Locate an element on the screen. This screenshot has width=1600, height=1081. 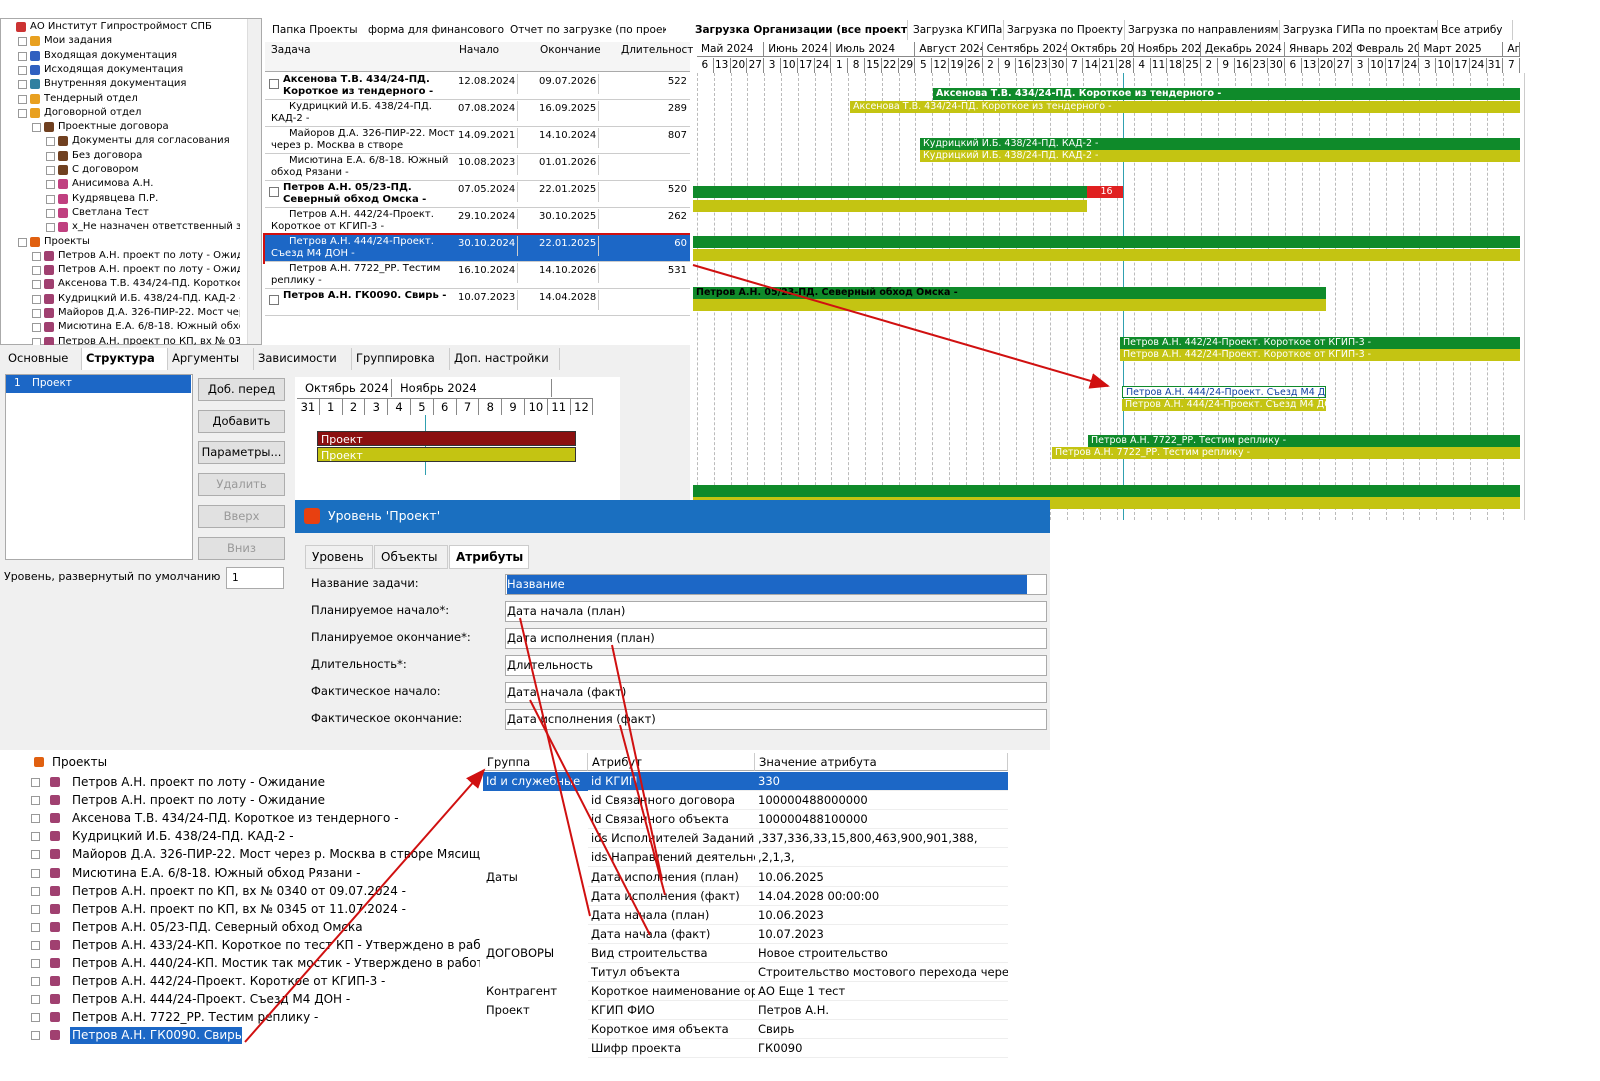
button: Добавить is located at coordinates (241, 421).